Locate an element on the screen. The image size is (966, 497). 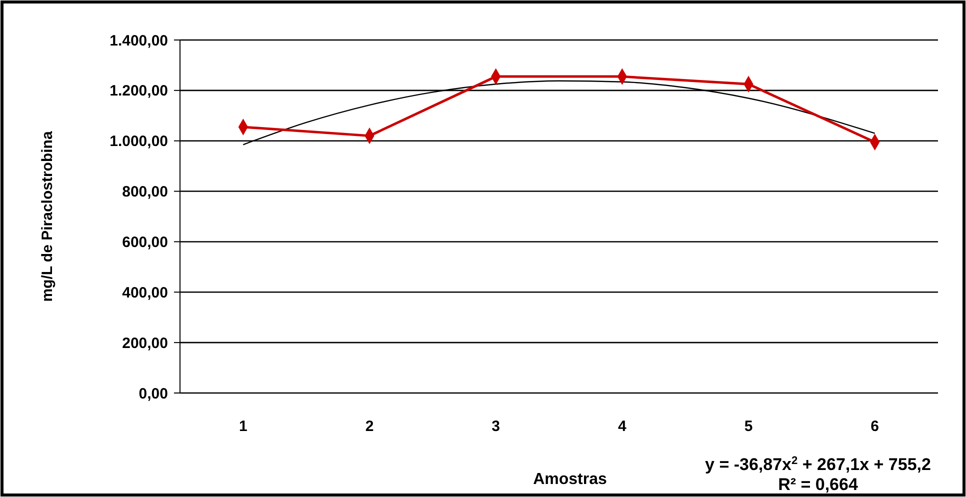
x-axis-title: Amostras is located at coordinates (570, 479).